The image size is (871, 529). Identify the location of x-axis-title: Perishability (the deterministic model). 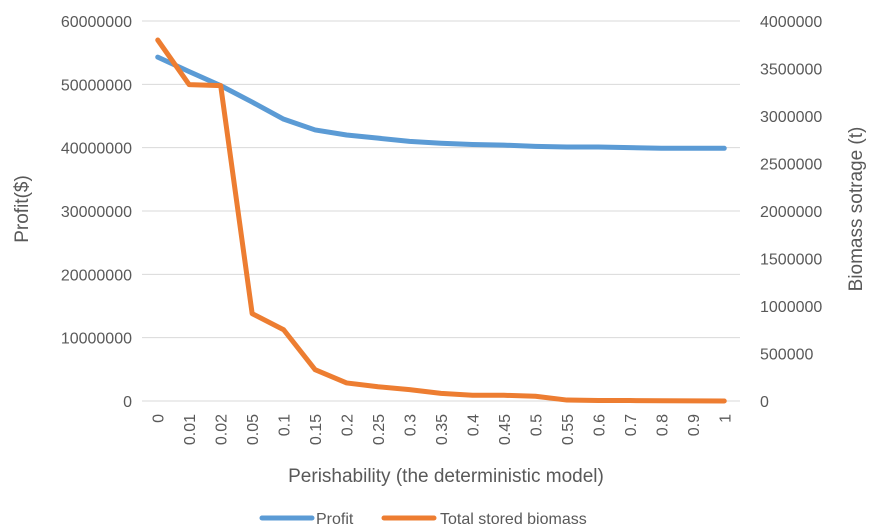
(446, 476).